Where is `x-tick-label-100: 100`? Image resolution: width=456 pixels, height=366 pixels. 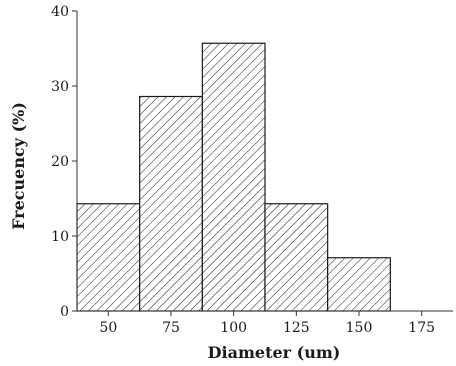 x-tick-label-100: 100 is located at coordinates (233, 328).